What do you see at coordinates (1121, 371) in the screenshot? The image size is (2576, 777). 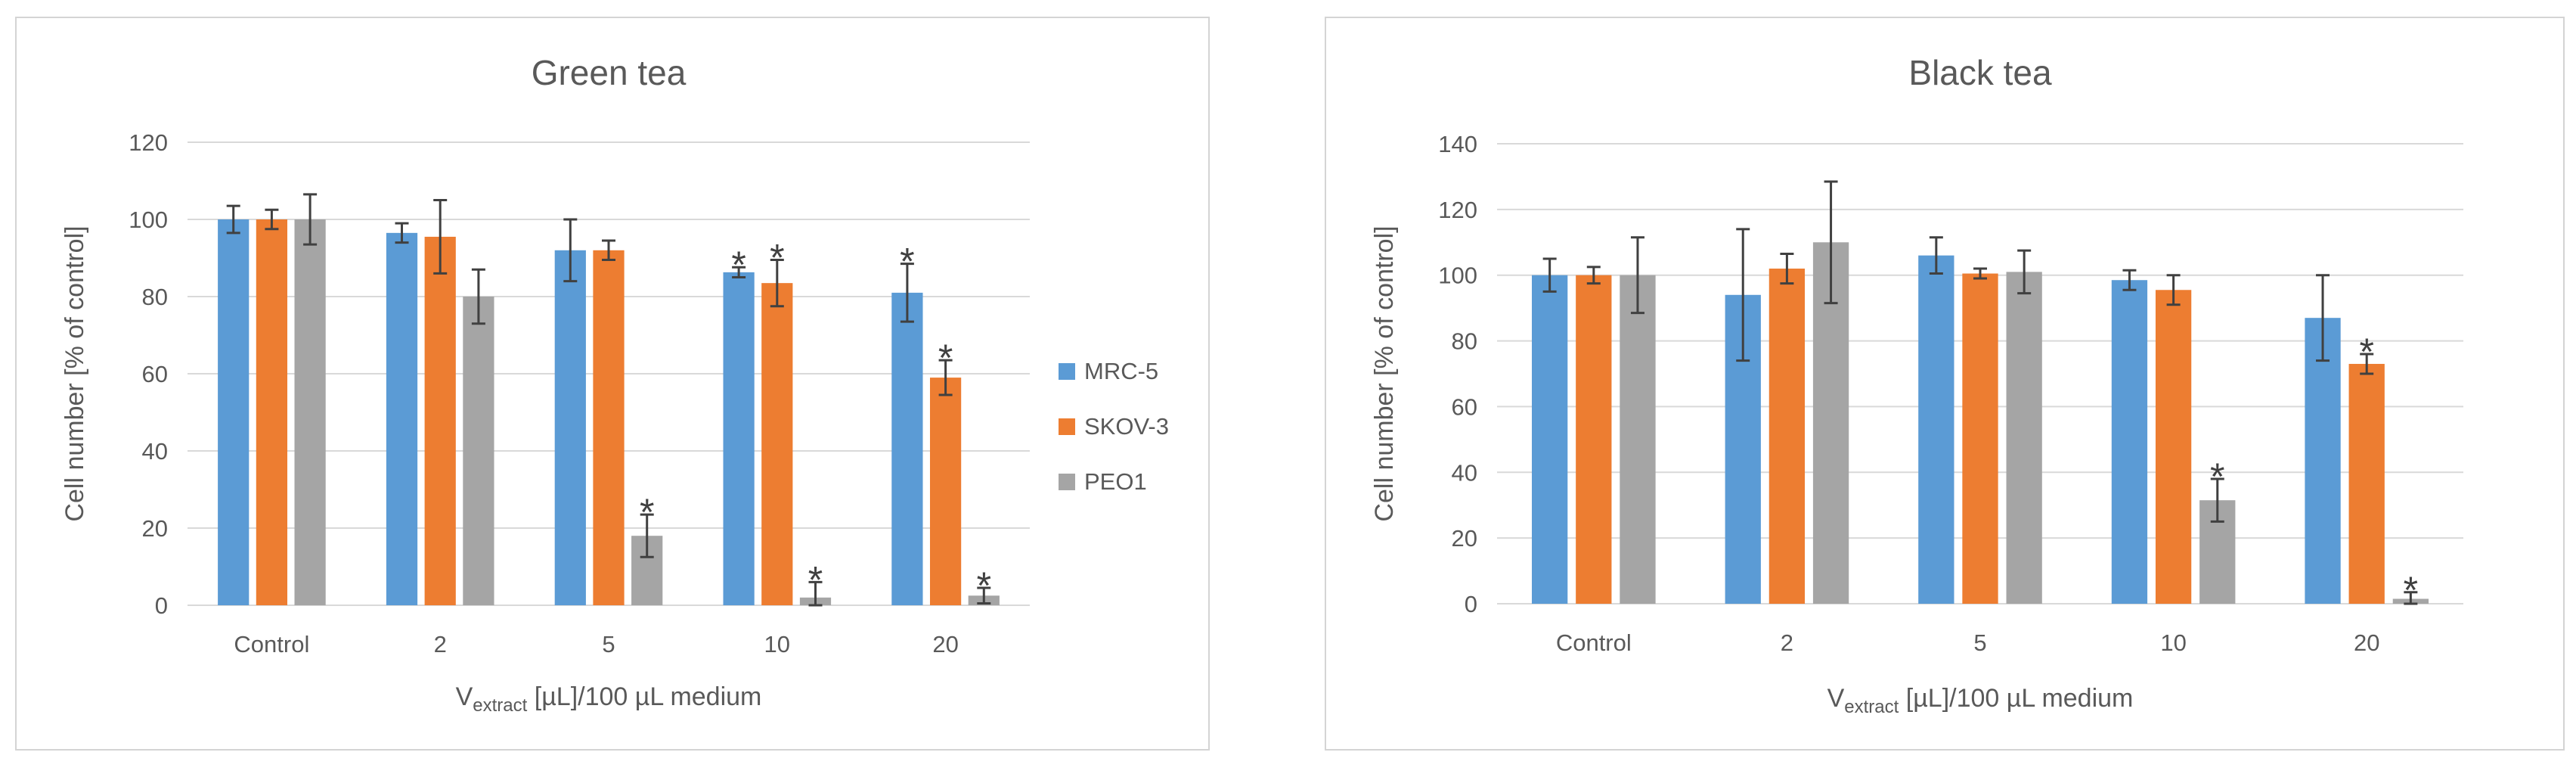 I see `legend-label-mrc-5: MRC-5` at bounding box center [1121, 371].